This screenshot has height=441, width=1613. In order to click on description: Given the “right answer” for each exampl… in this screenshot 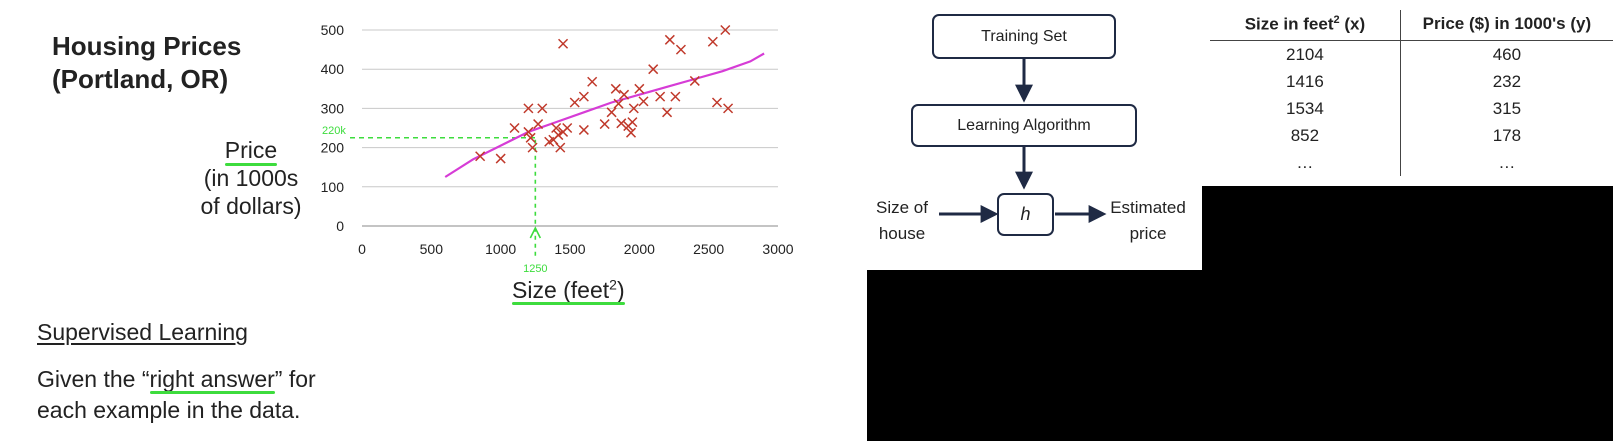, I will do `click(176, 395)`.